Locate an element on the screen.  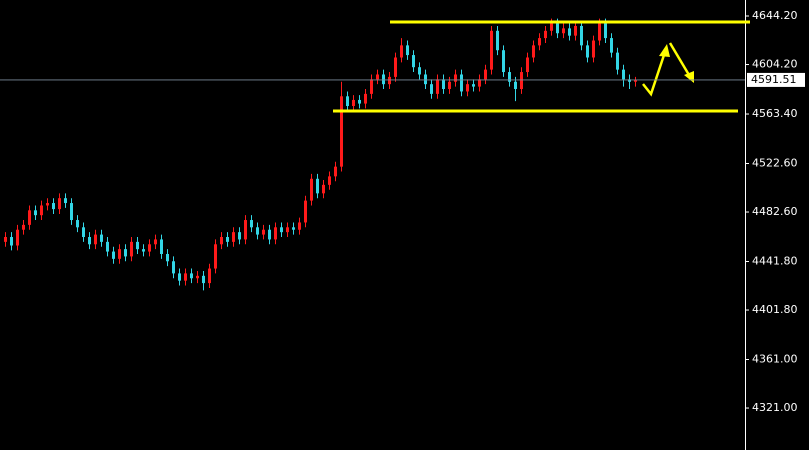
arrow-down is located at coordinates (679, 59).